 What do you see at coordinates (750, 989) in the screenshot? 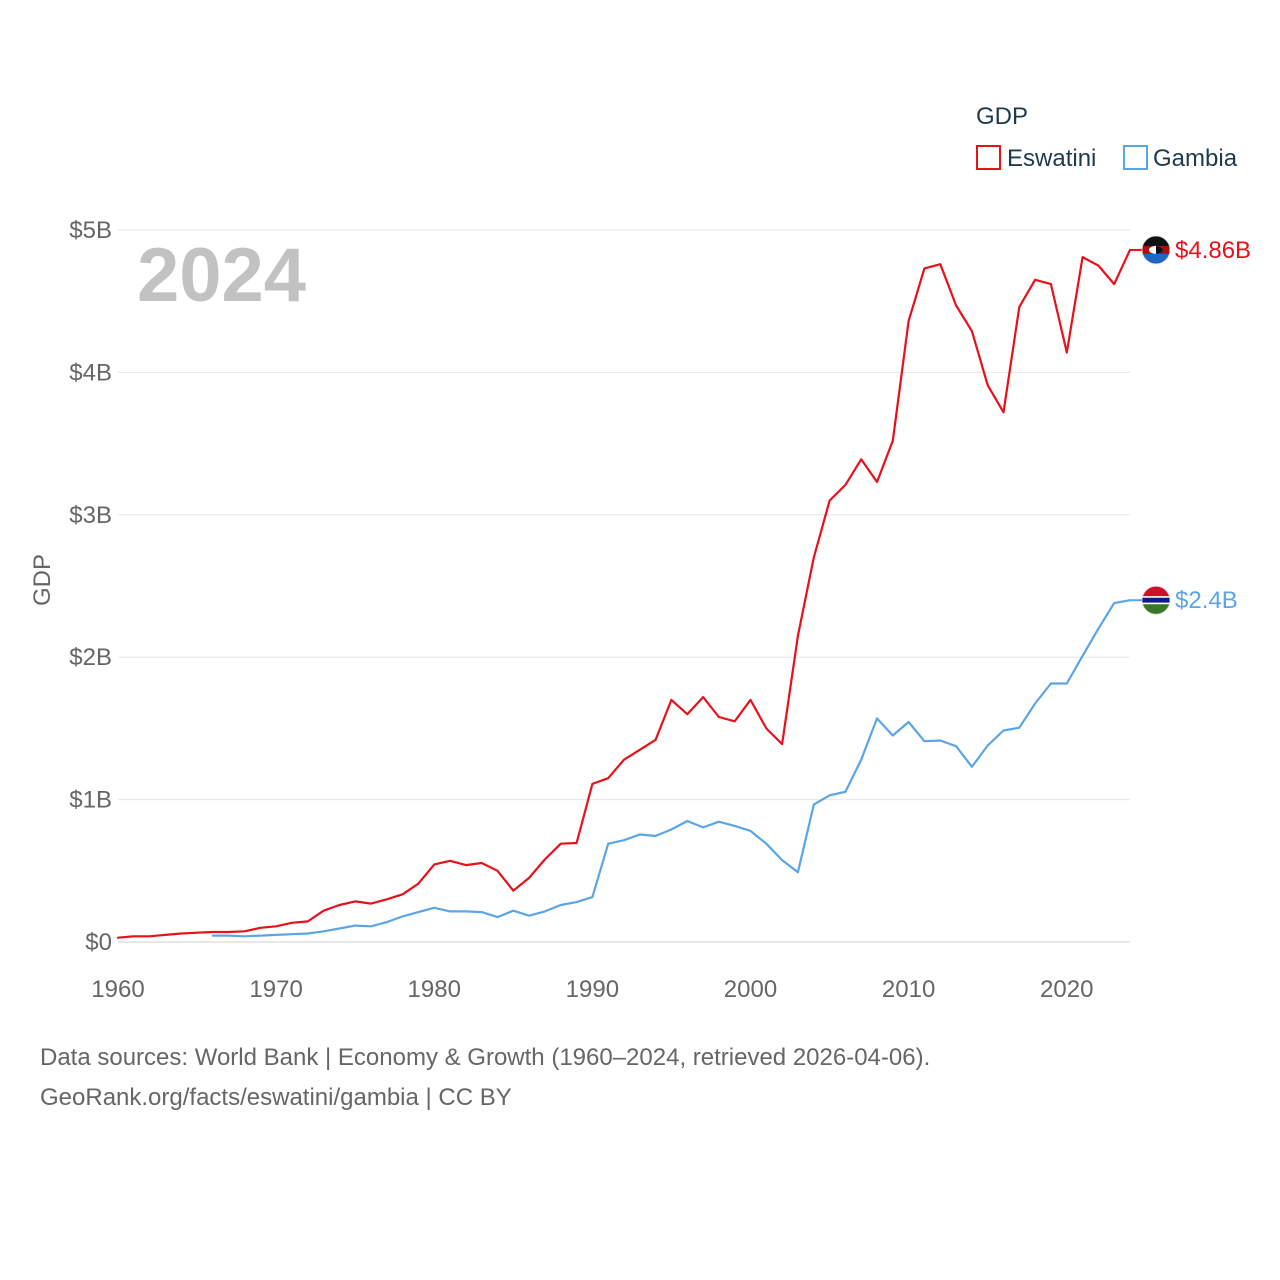
I see `x-tick-label: 2000` at bounding box center [750, 989].